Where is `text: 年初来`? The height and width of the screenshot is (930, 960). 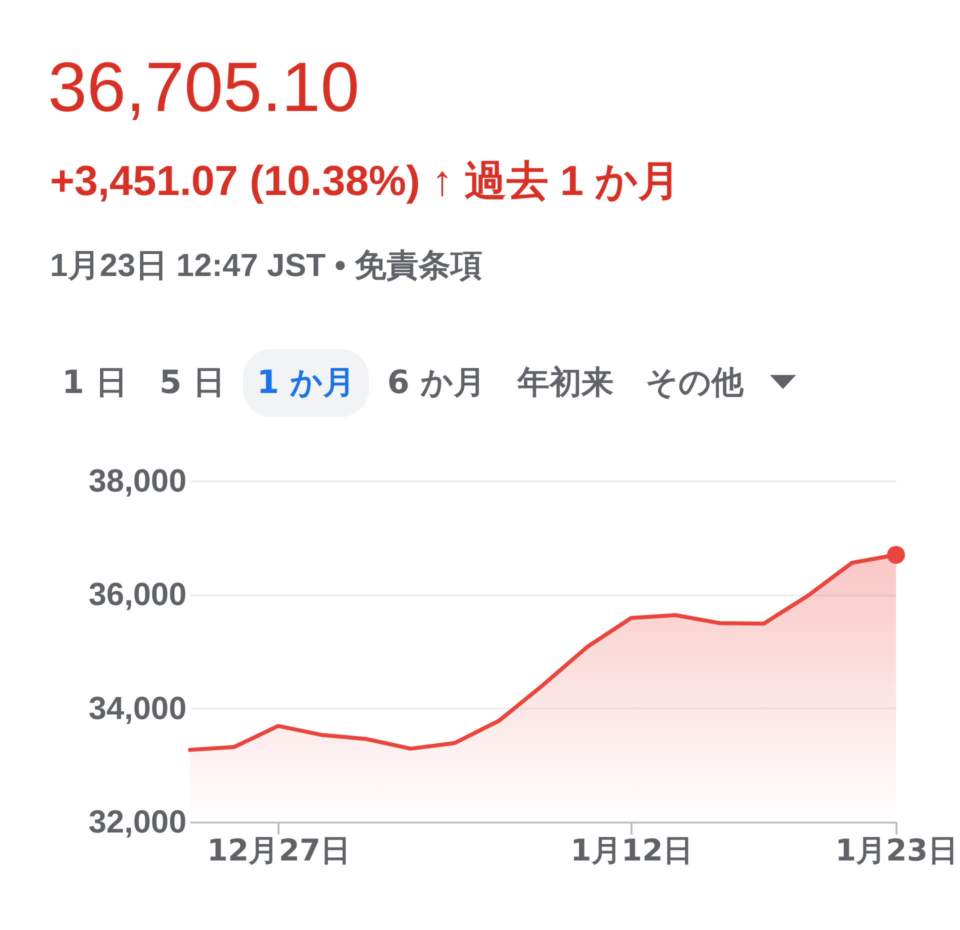 text: 年初来 is located at coordinates (565, 382).